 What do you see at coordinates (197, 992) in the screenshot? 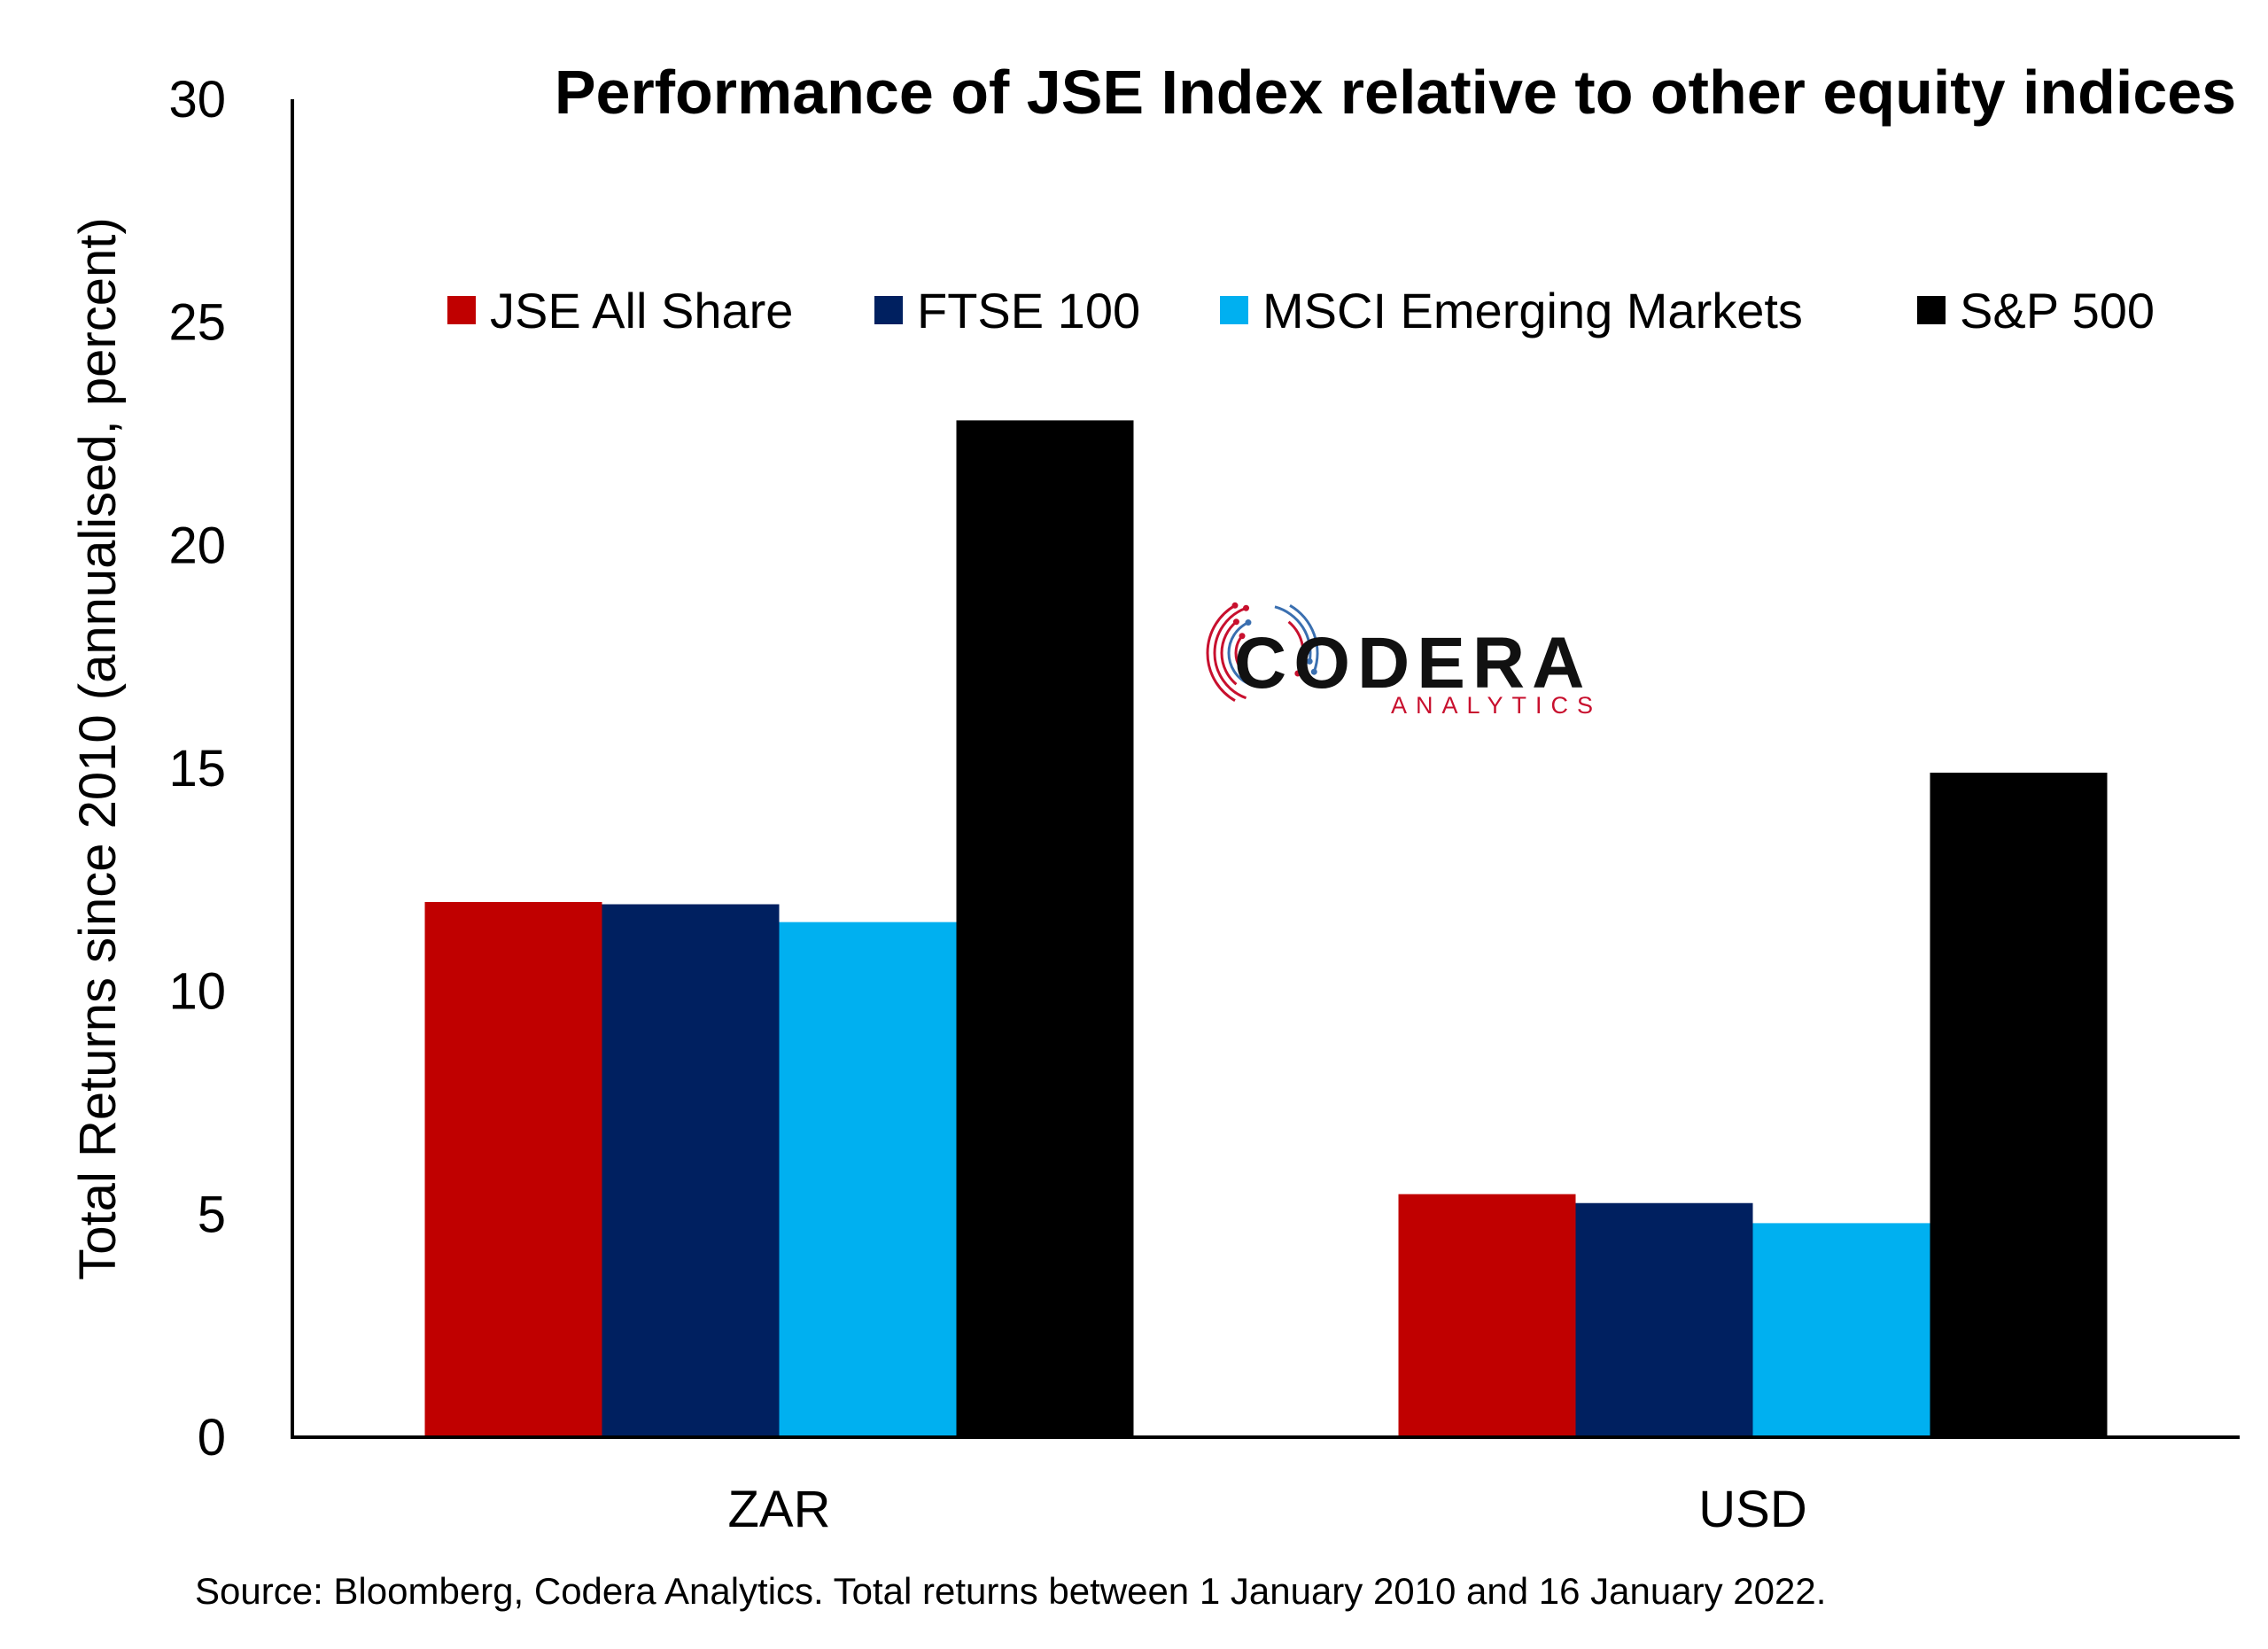
I see `y-tick-label: 10` at bounding box center [197, 992].